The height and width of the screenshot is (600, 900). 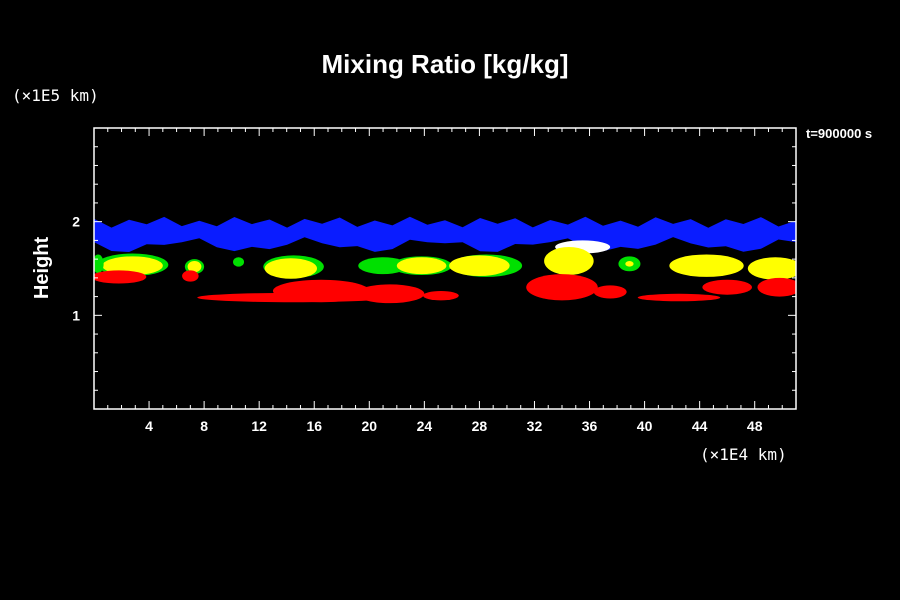 What do you see at coordinates (445, 64) in the screenshot?
I see `chart-title: Mixing Ratio [kg/kg]` at bounding box center [445, 64].